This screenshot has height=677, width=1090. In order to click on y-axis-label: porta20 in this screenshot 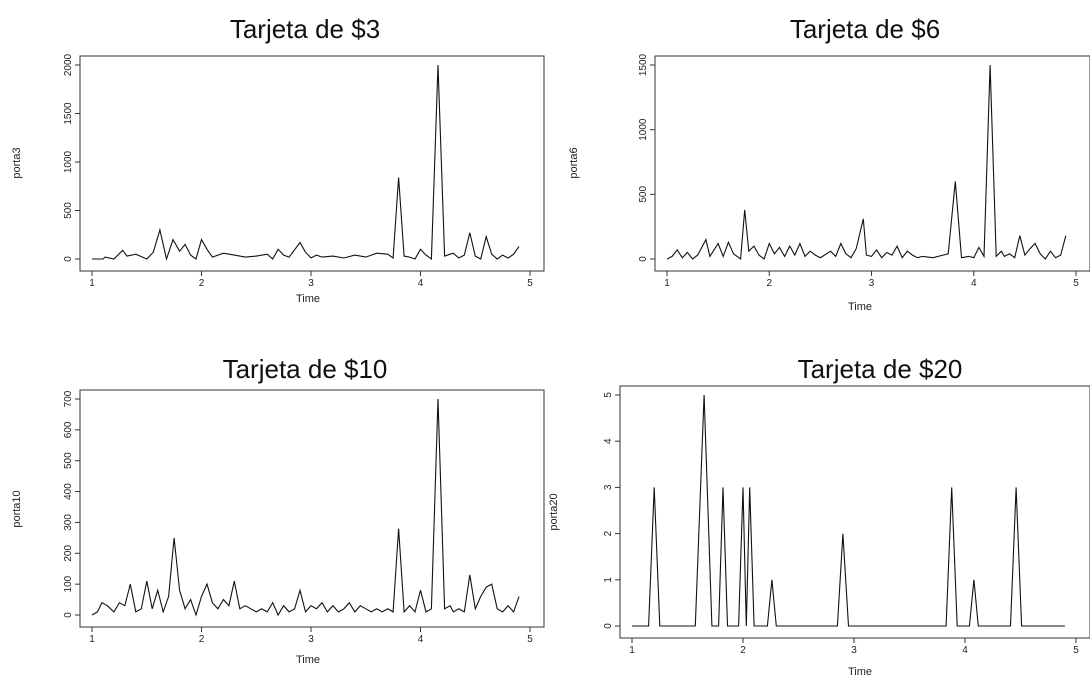, I will do `click(554, 511)`.